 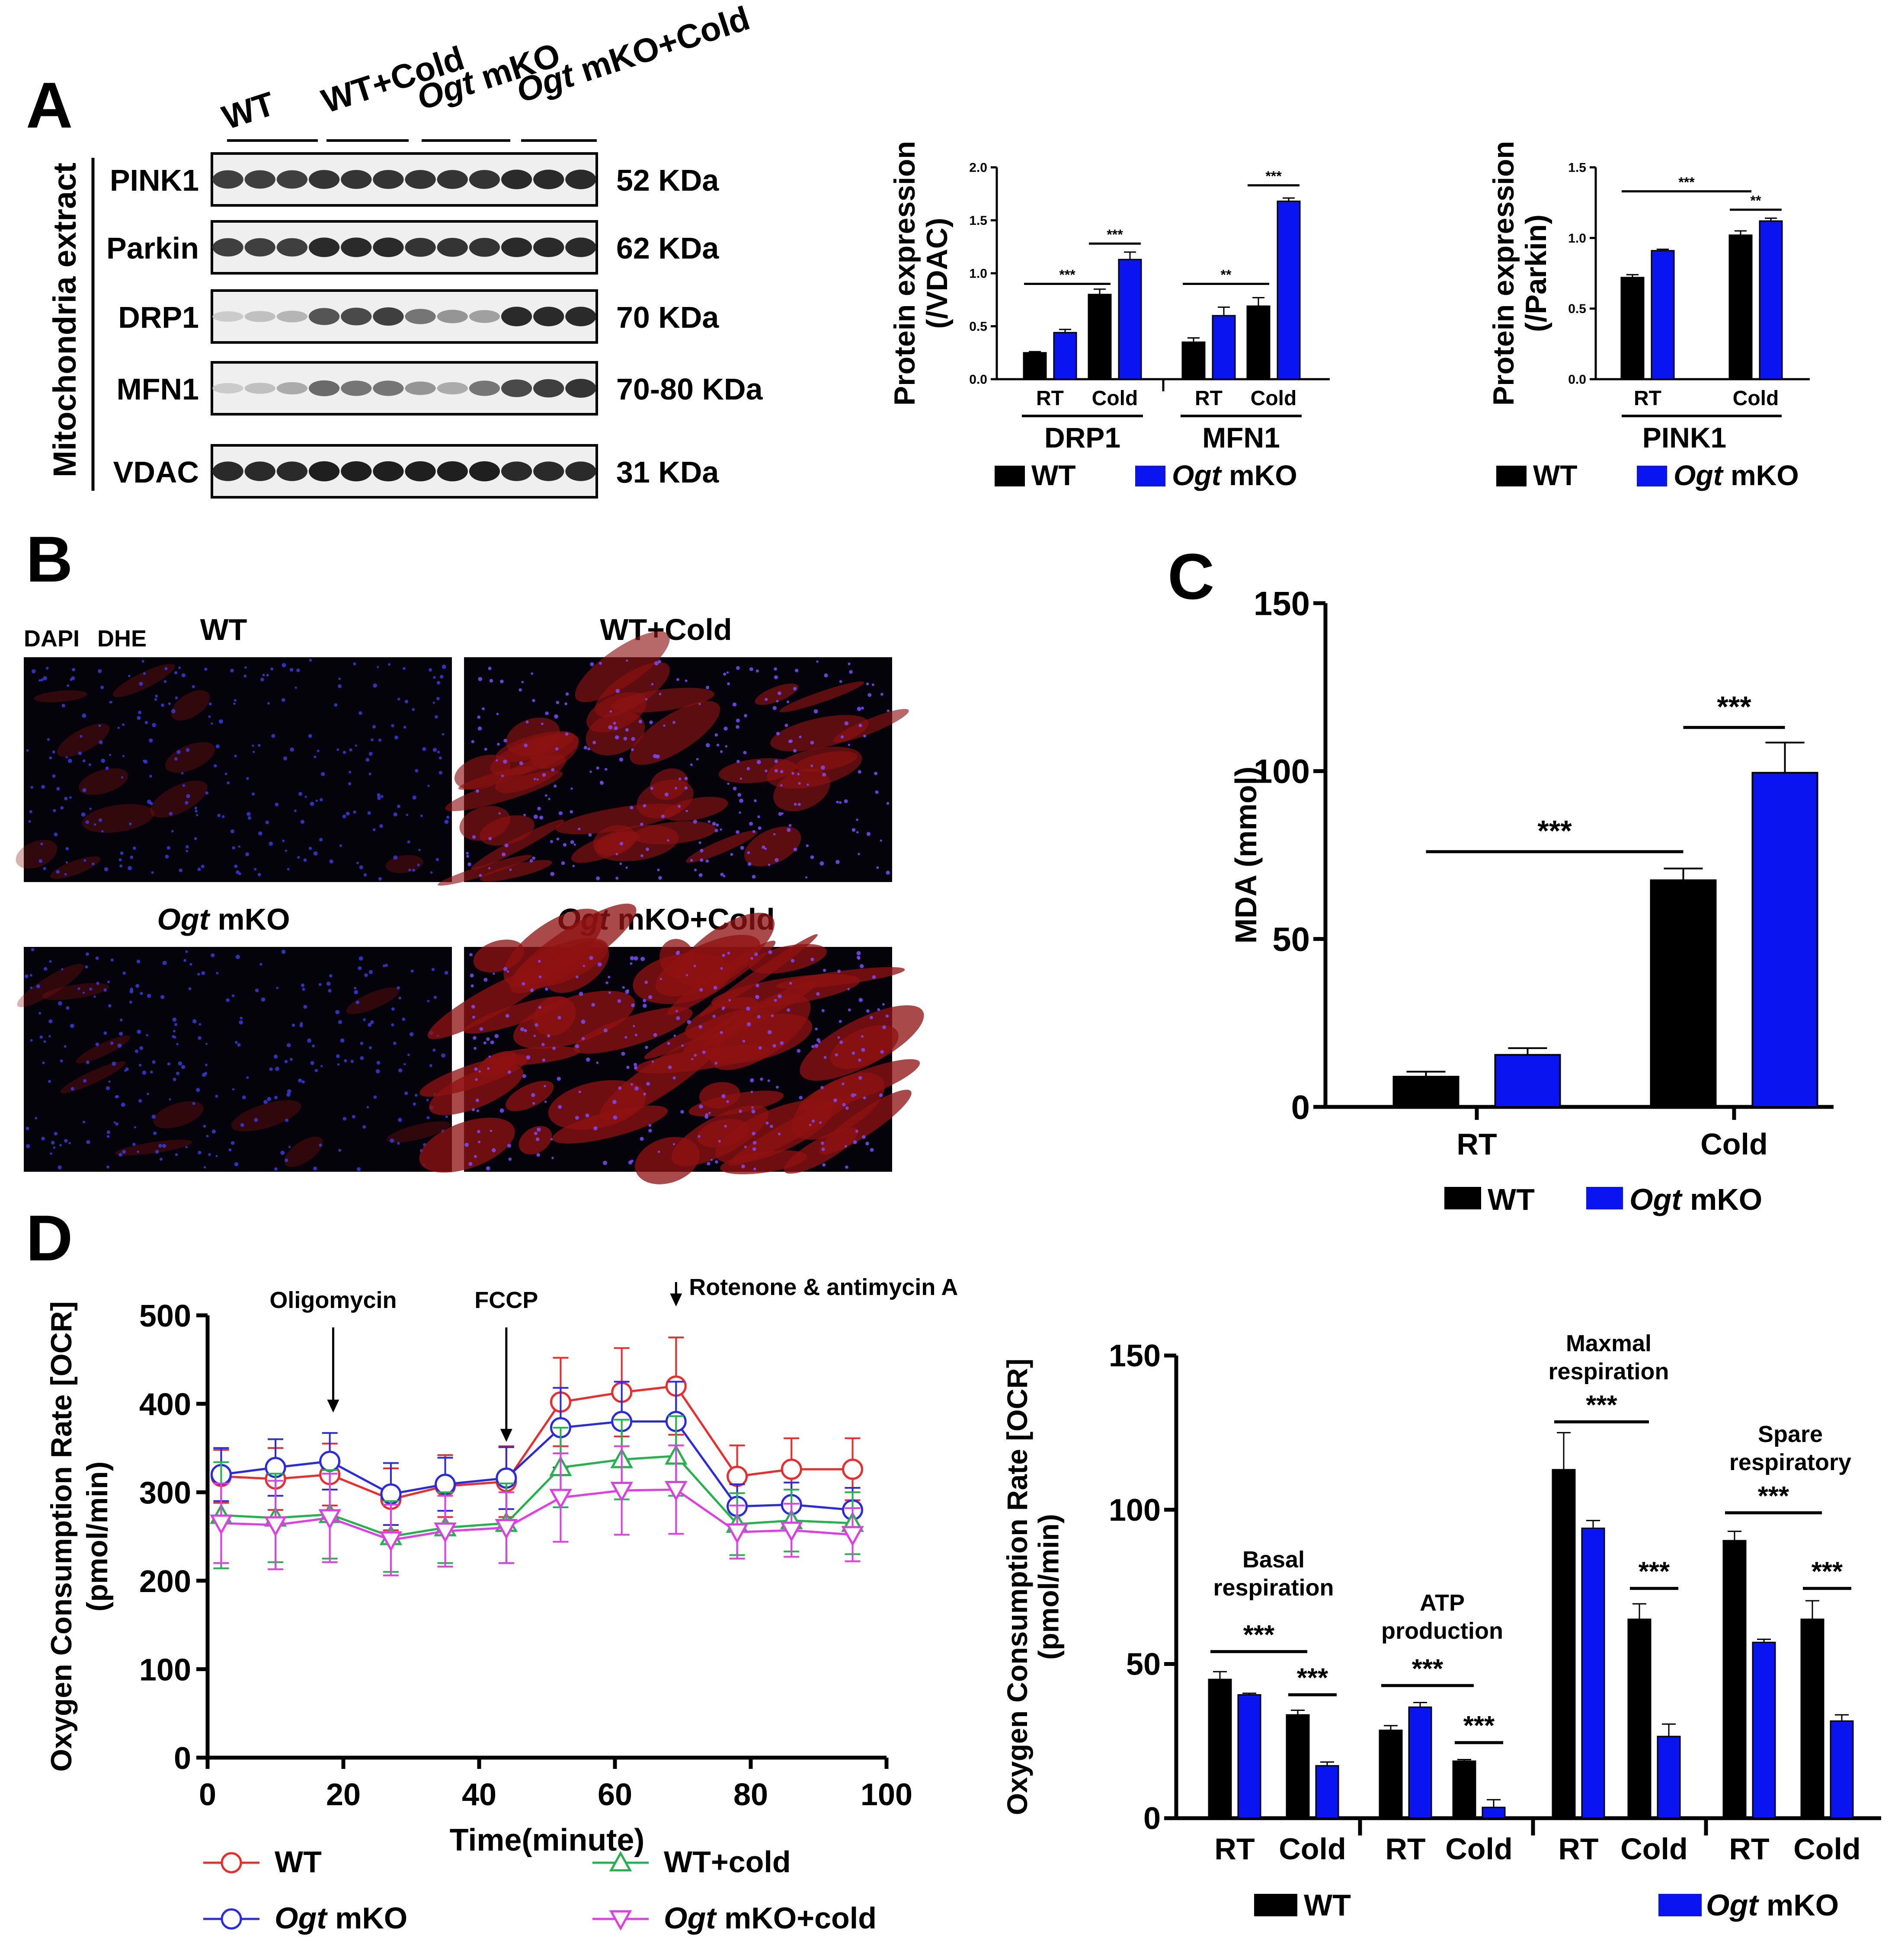 What do you see at coordinates (1639, 1718) in the screenshot?
I see `bar-wt` at bounding box center [1639, 1718].